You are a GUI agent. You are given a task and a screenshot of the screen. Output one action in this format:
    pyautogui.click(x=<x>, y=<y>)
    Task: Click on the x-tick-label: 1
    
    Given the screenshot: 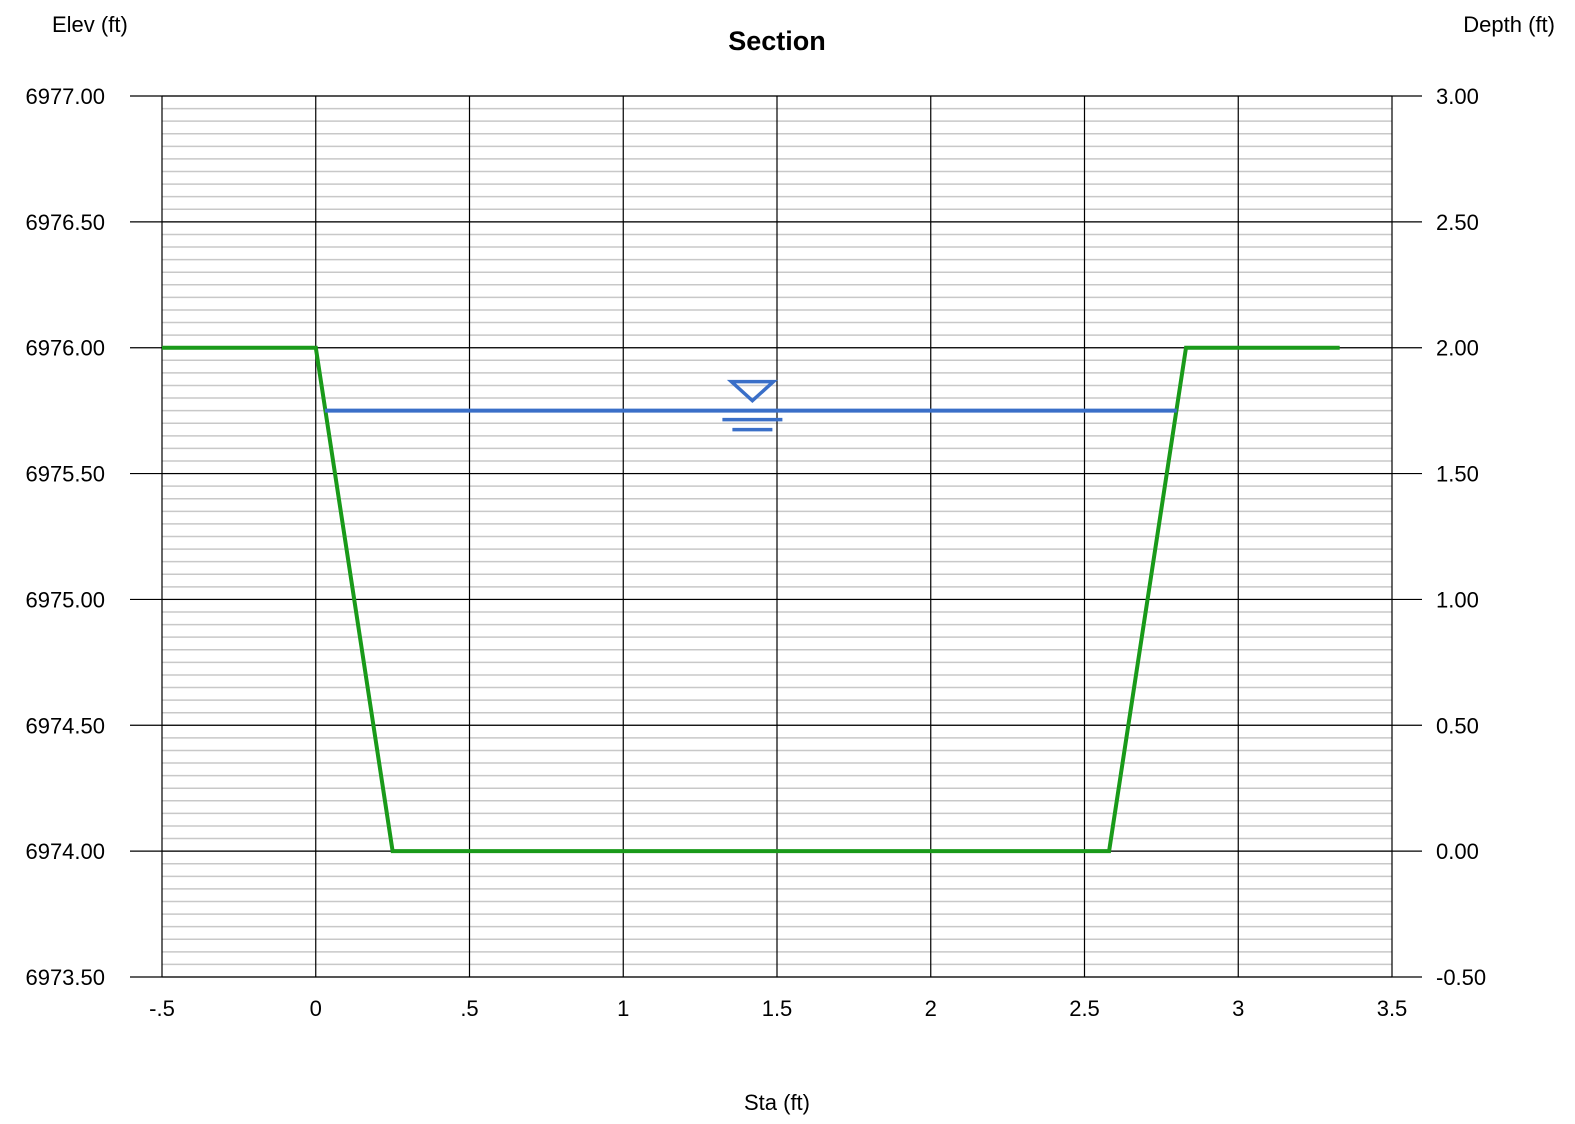 What is the action you would take?
    pyautogui.click(x=623, y=1008)
    